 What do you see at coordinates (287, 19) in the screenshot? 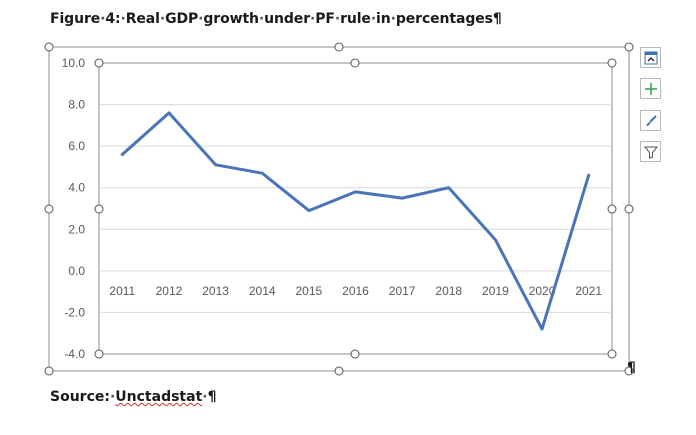
I see `title-word: under` at bounding box center [287, 19].